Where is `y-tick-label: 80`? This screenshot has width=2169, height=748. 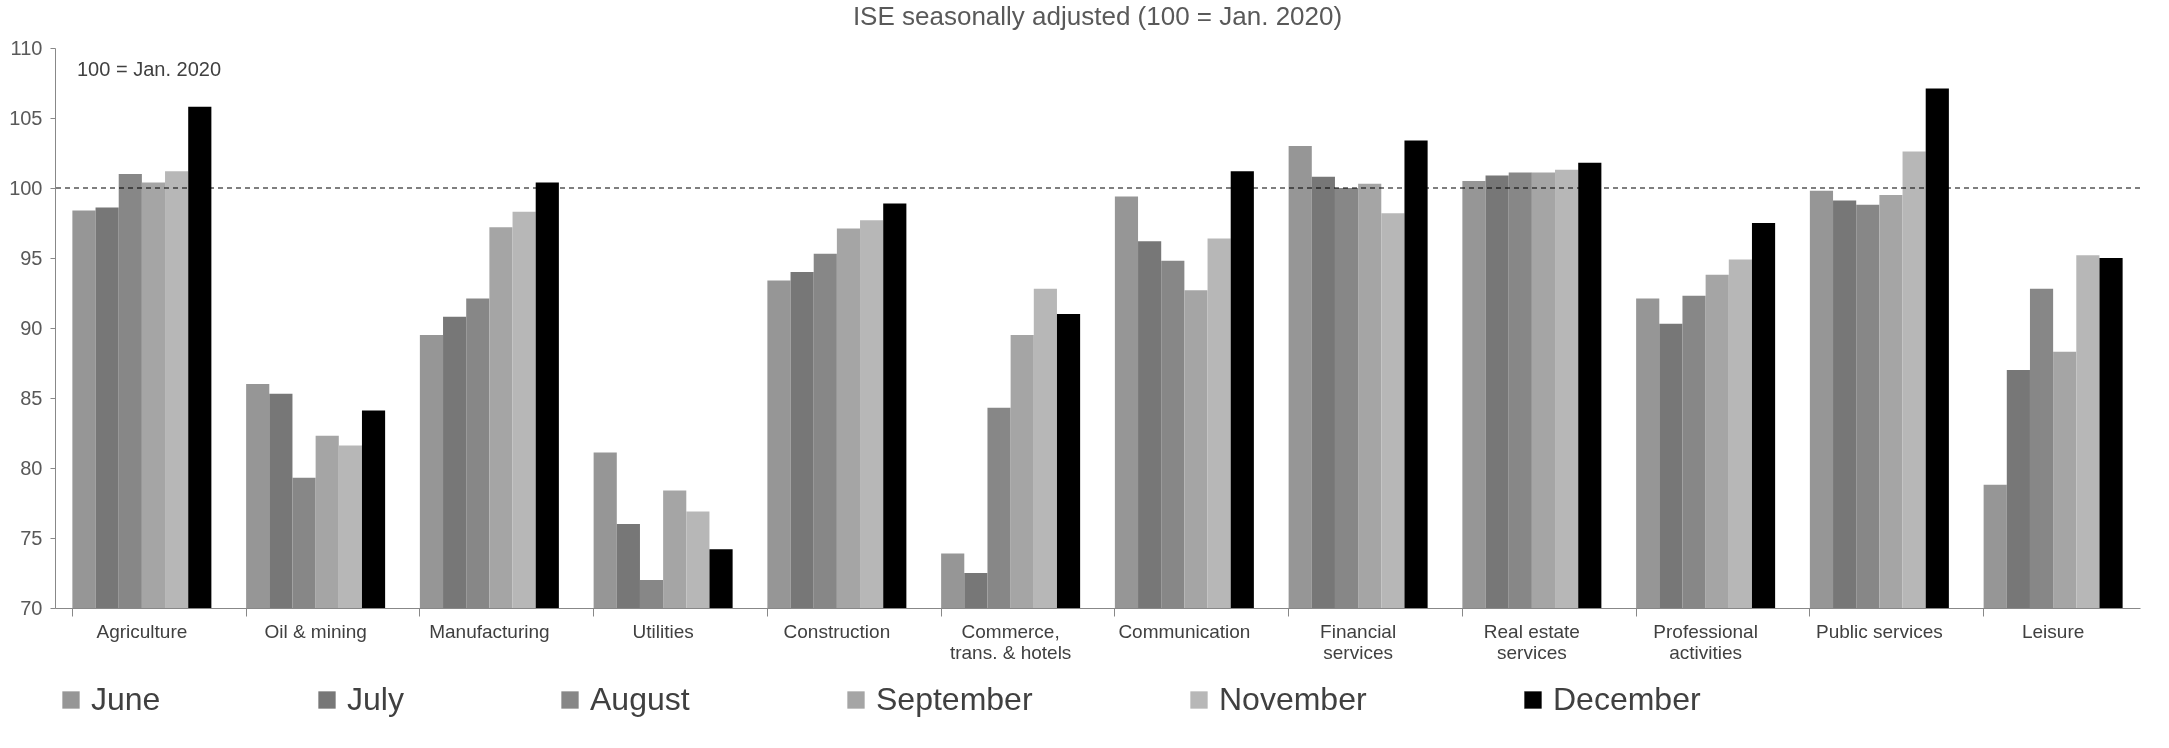 y-tick-label: 80 is located at coordinates (31, 467).